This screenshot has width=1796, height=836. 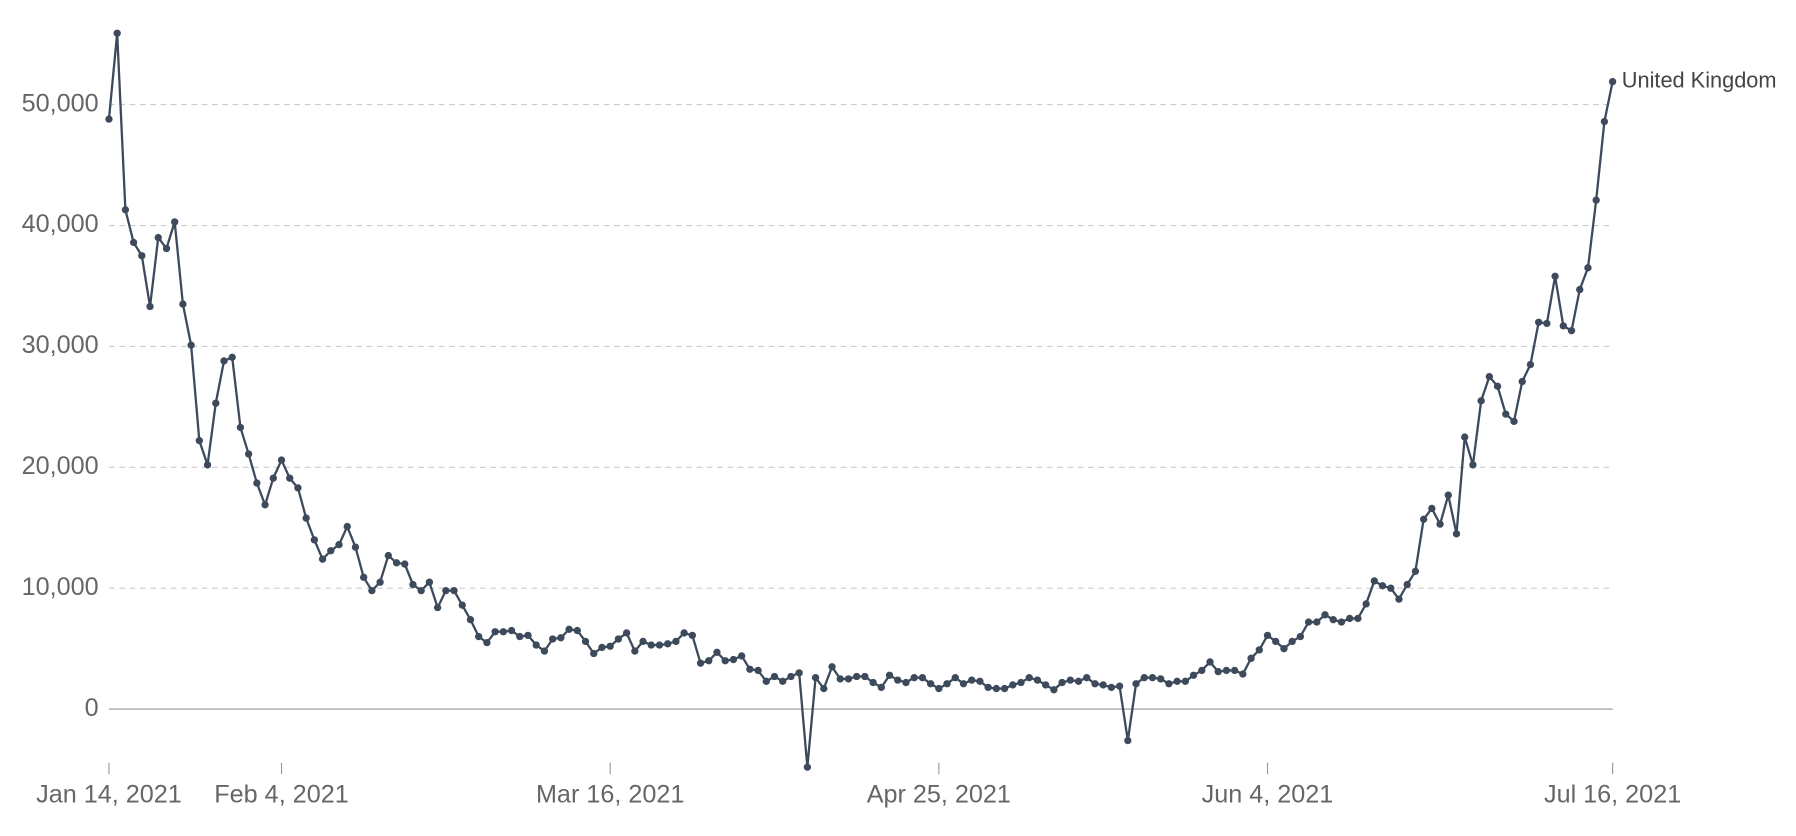 I want to click on y-tick-label: 20,000, so click(x=60, y=466).